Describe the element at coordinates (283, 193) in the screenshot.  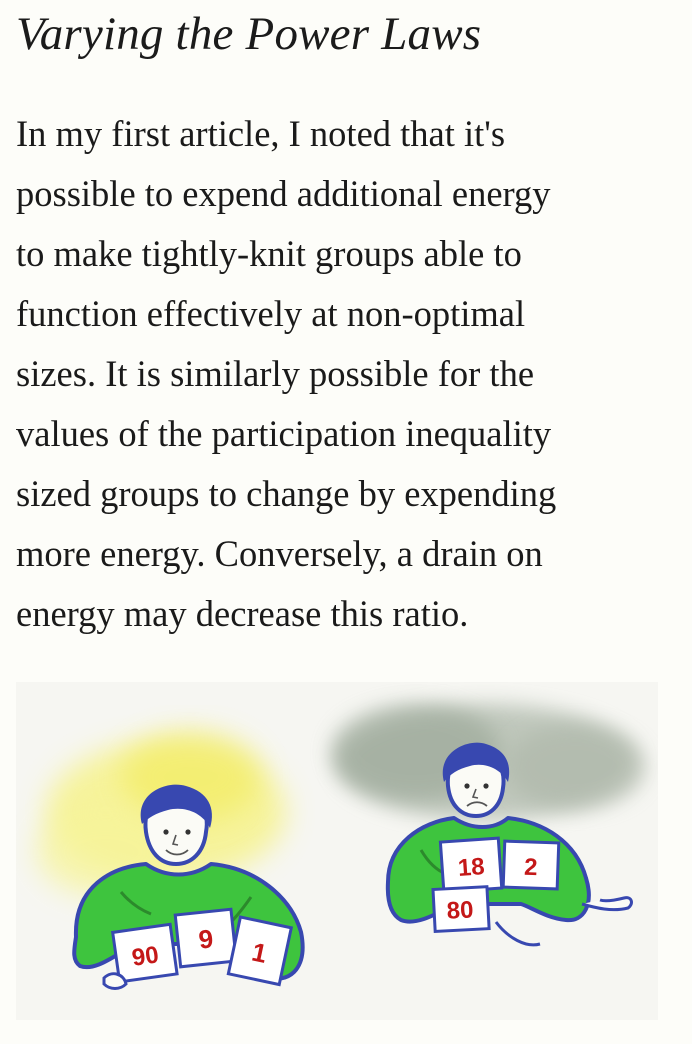
I see `paragraph-line: possible to expend additional energy` at that location.